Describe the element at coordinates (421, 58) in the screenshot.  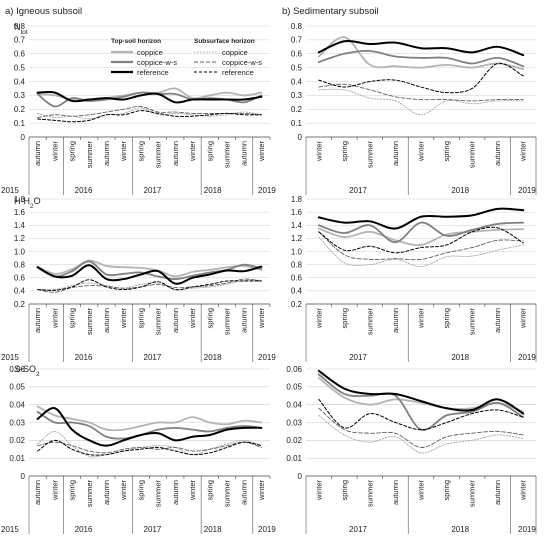
I see `series-line-coppice-w-s-top-soil` at that location.